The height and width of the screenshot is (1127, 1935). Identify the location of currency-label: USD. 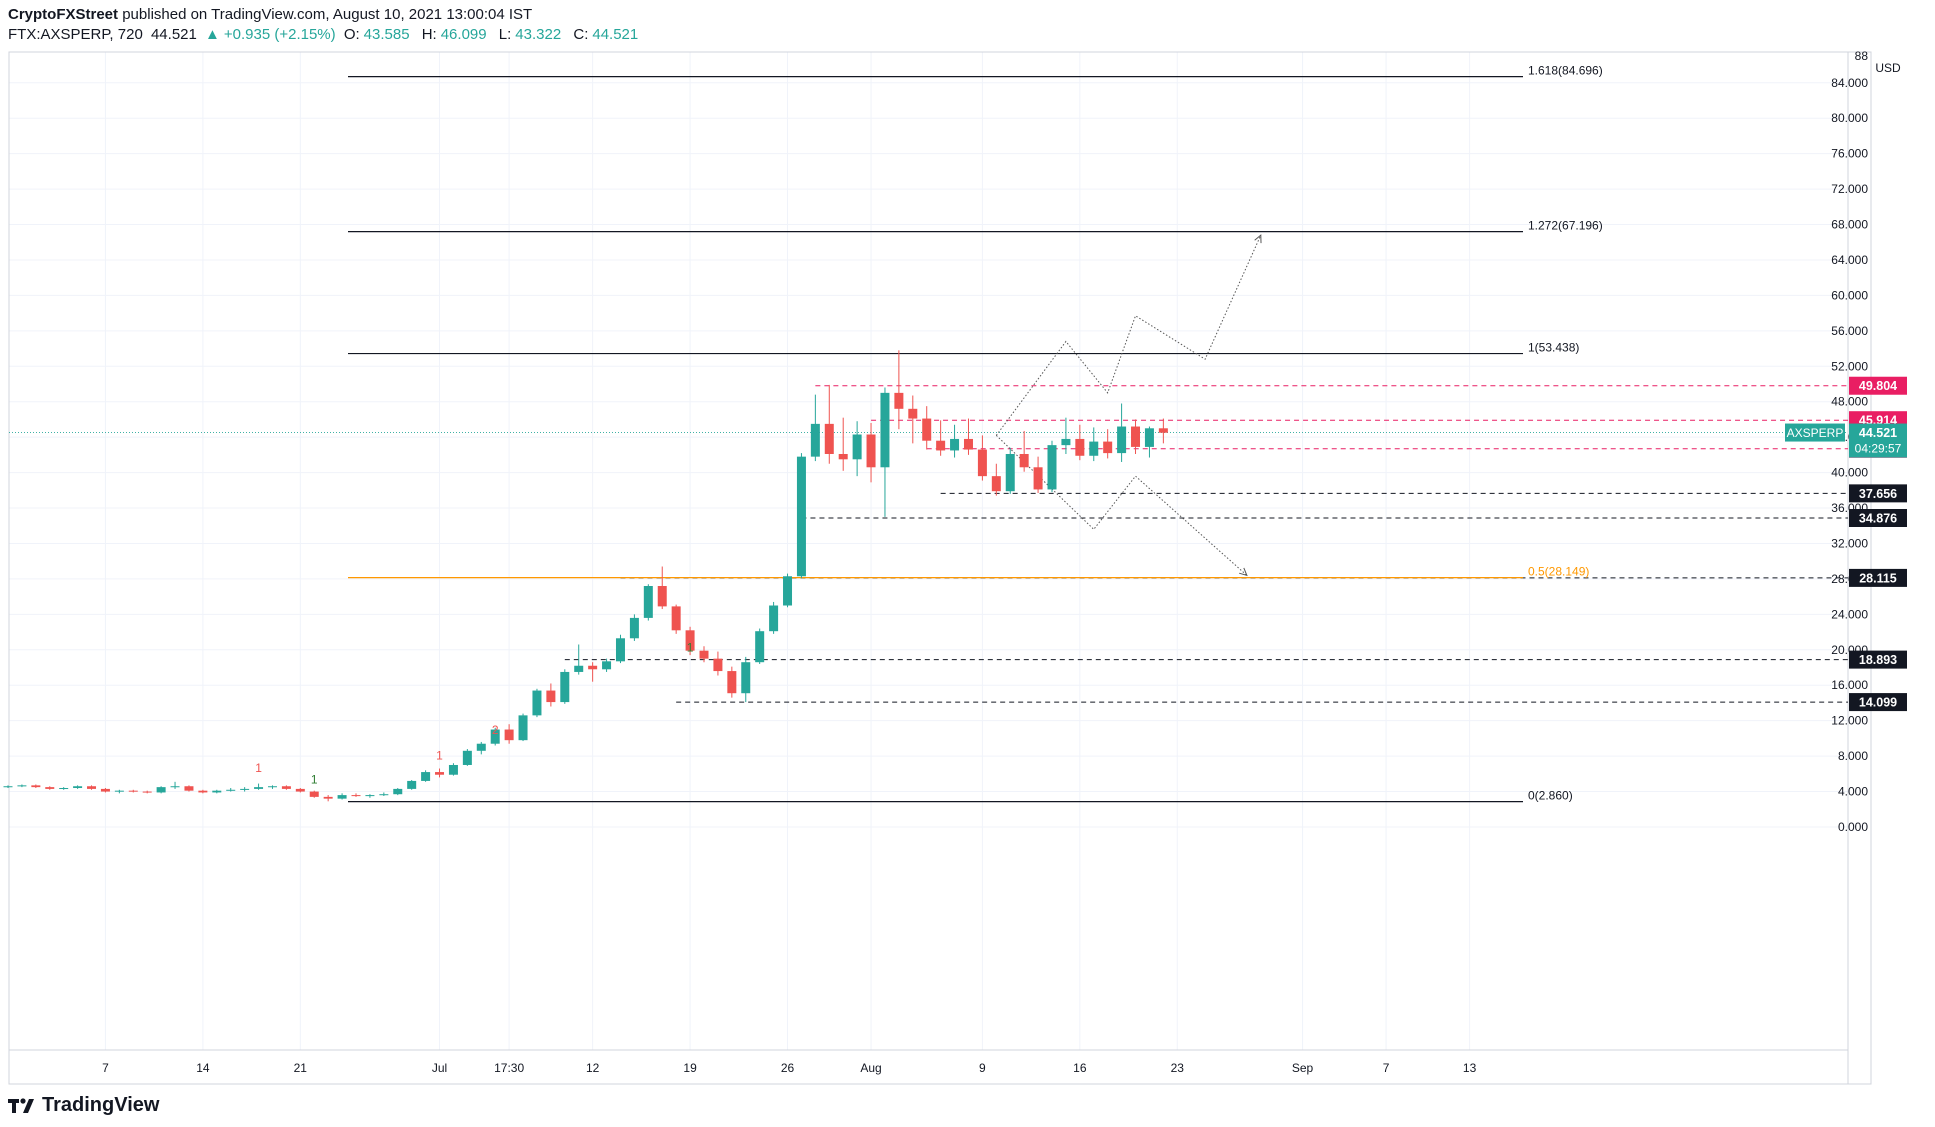
(1888, 68).